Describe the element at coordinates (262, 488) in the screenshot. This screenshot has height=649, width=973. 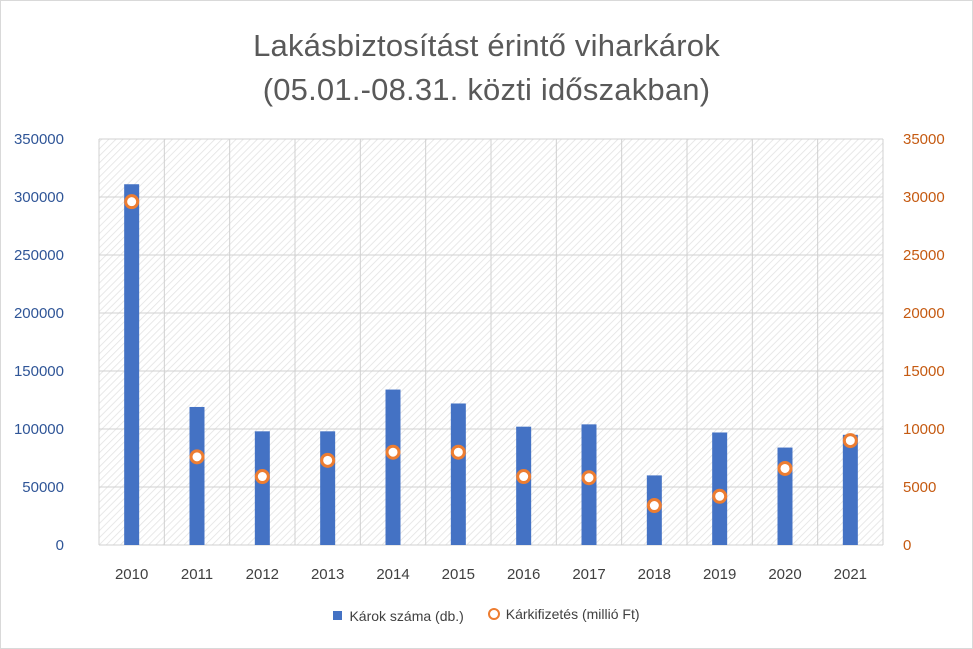
I see `bar-2012` at that location.